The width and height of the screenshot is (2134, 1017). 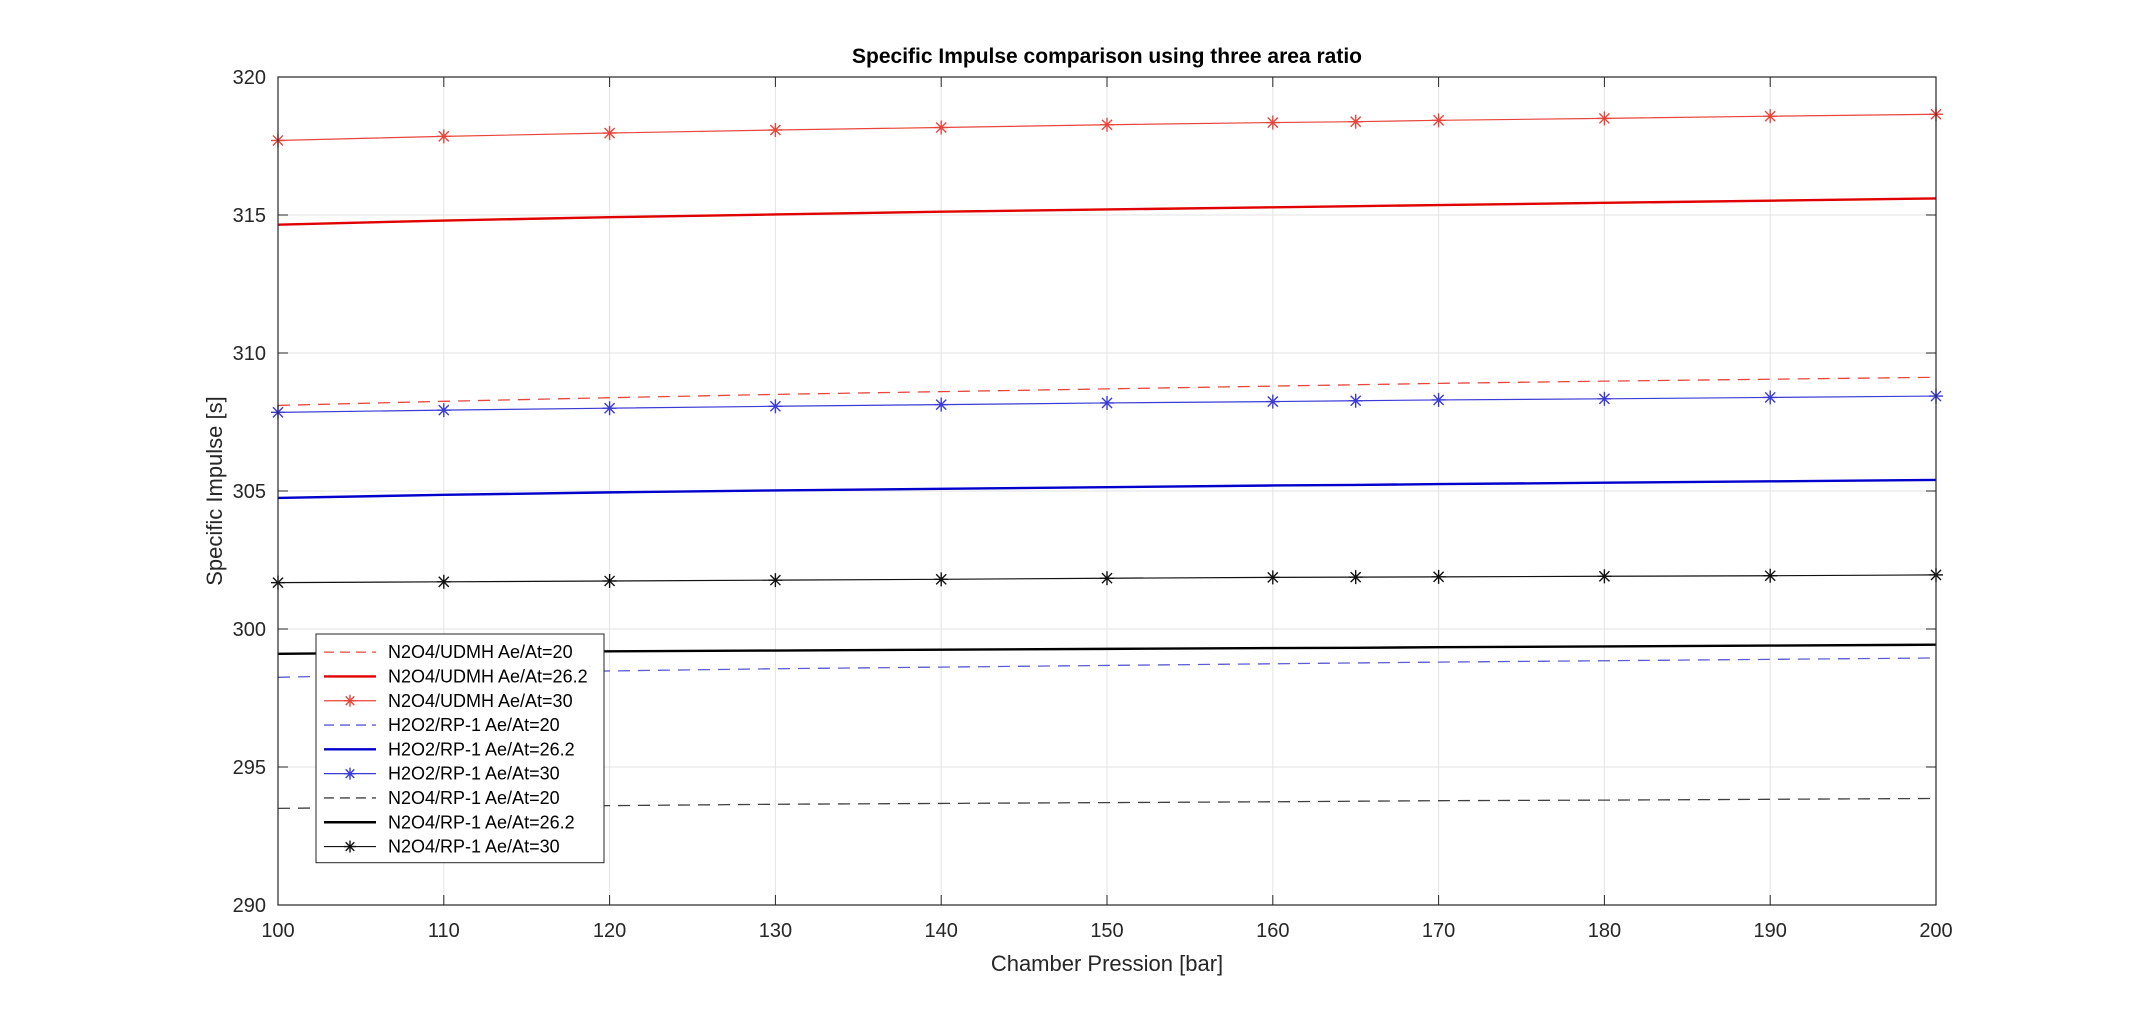 What do you see at coordinates (249, 492) in the screenshot?
I see `y-tick-label: 305` at bounding box center [249, 492].